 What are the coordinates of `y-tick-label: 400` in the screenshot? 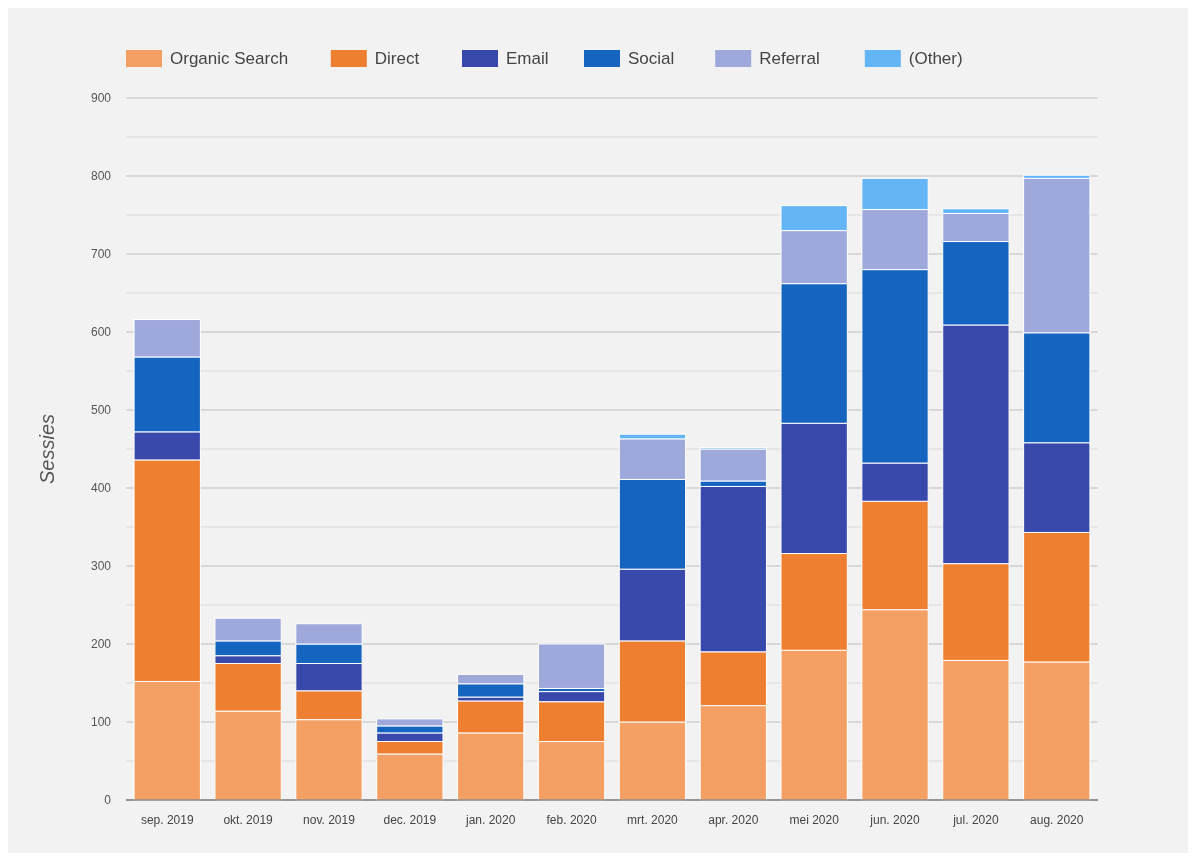 It's located at (101, 488).